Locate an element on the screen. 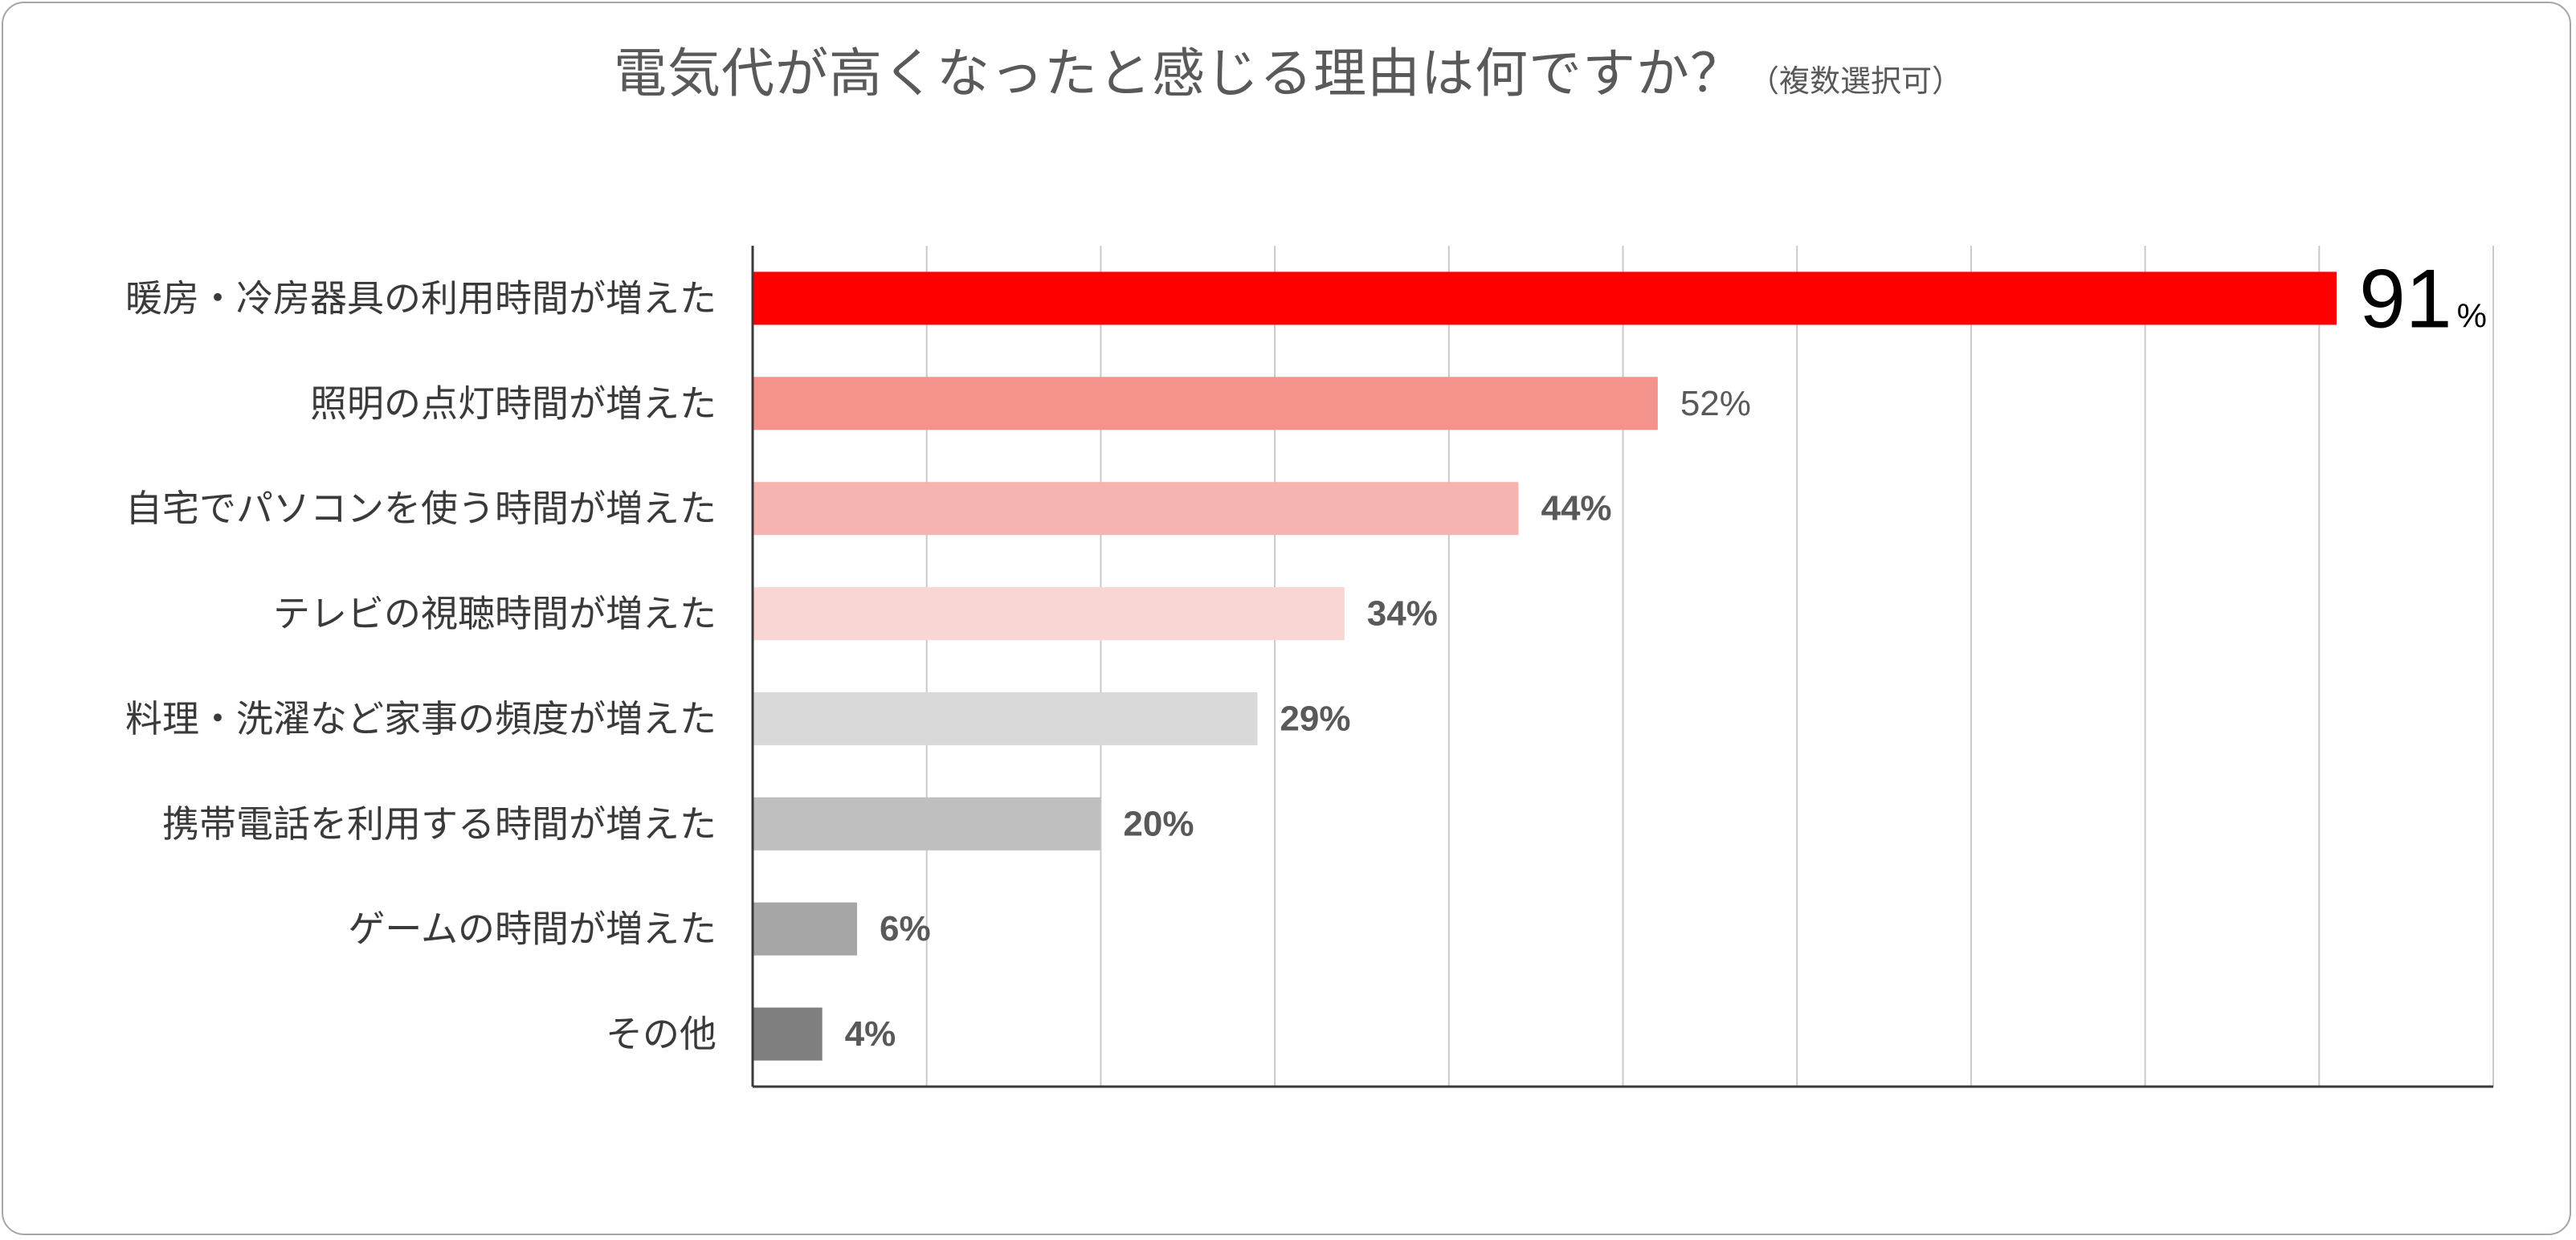 The height and width of the screenshot is (1240, 2576). category-label: 料理・洗濯など家事の頻度が増えた is located at coordinates (420, 718).